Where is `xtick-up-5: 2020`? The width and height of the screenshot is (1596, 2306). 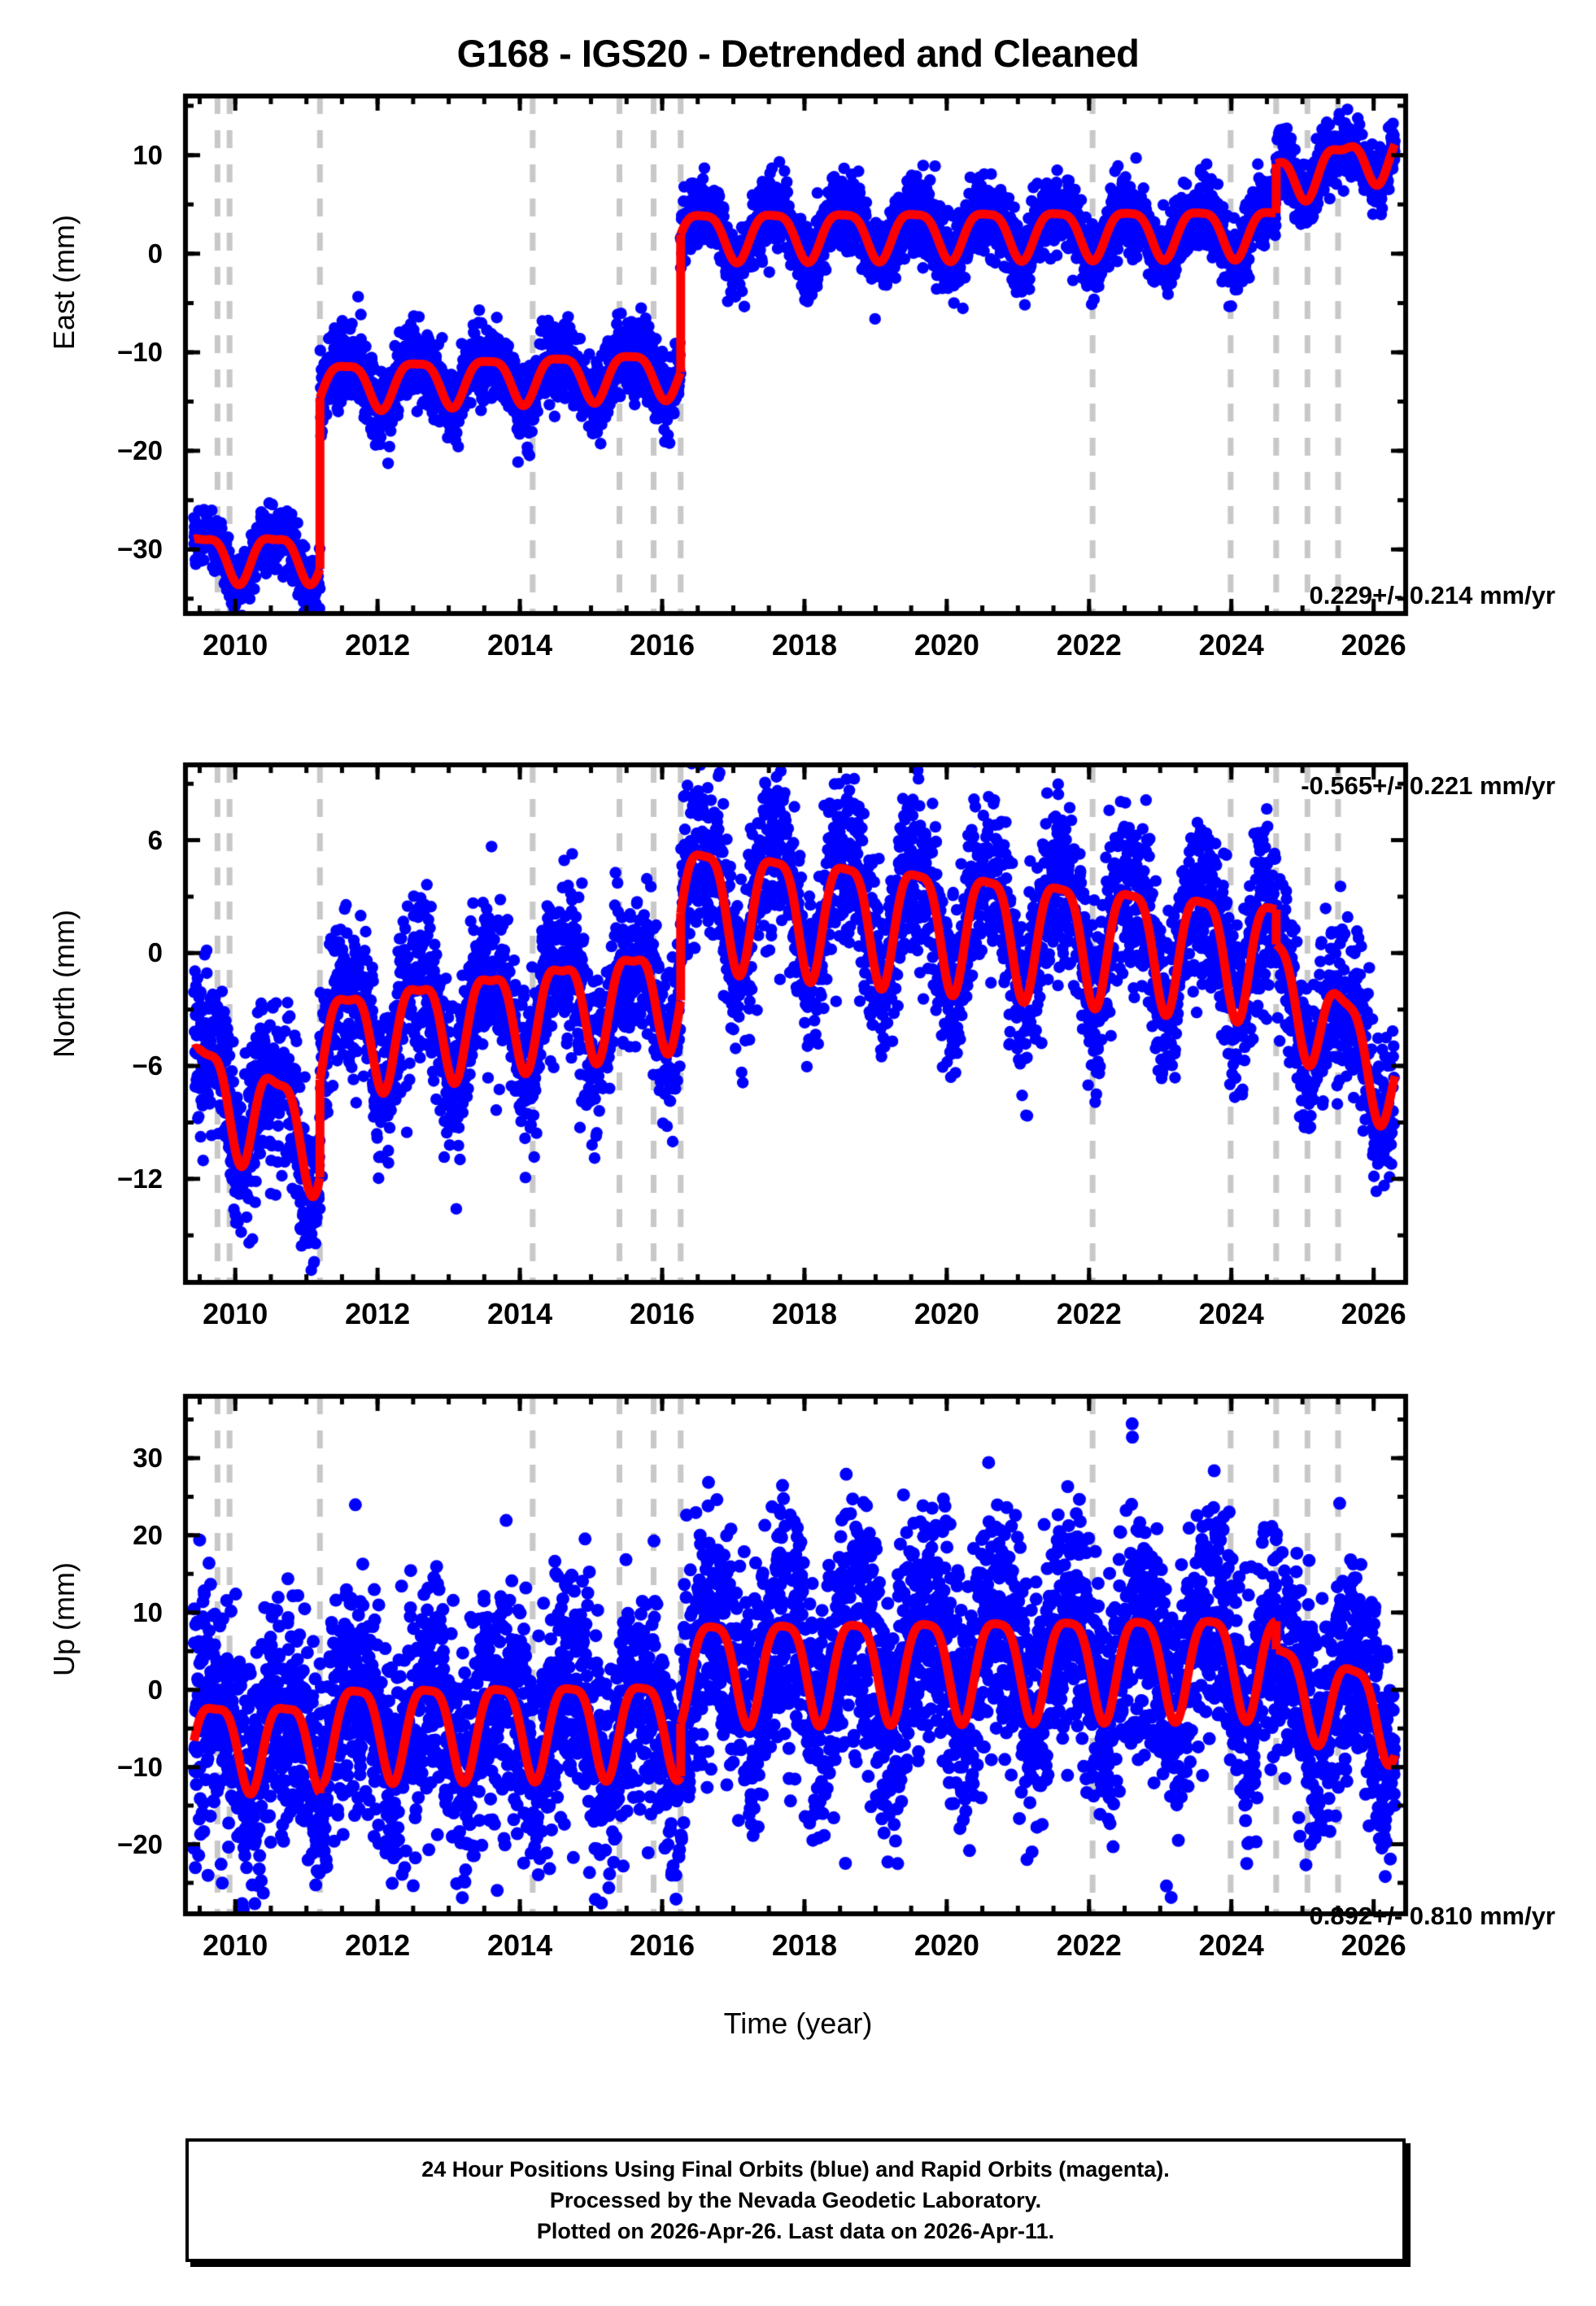 xtick-up-5: 2020 is located at coordinates (947, 1945).